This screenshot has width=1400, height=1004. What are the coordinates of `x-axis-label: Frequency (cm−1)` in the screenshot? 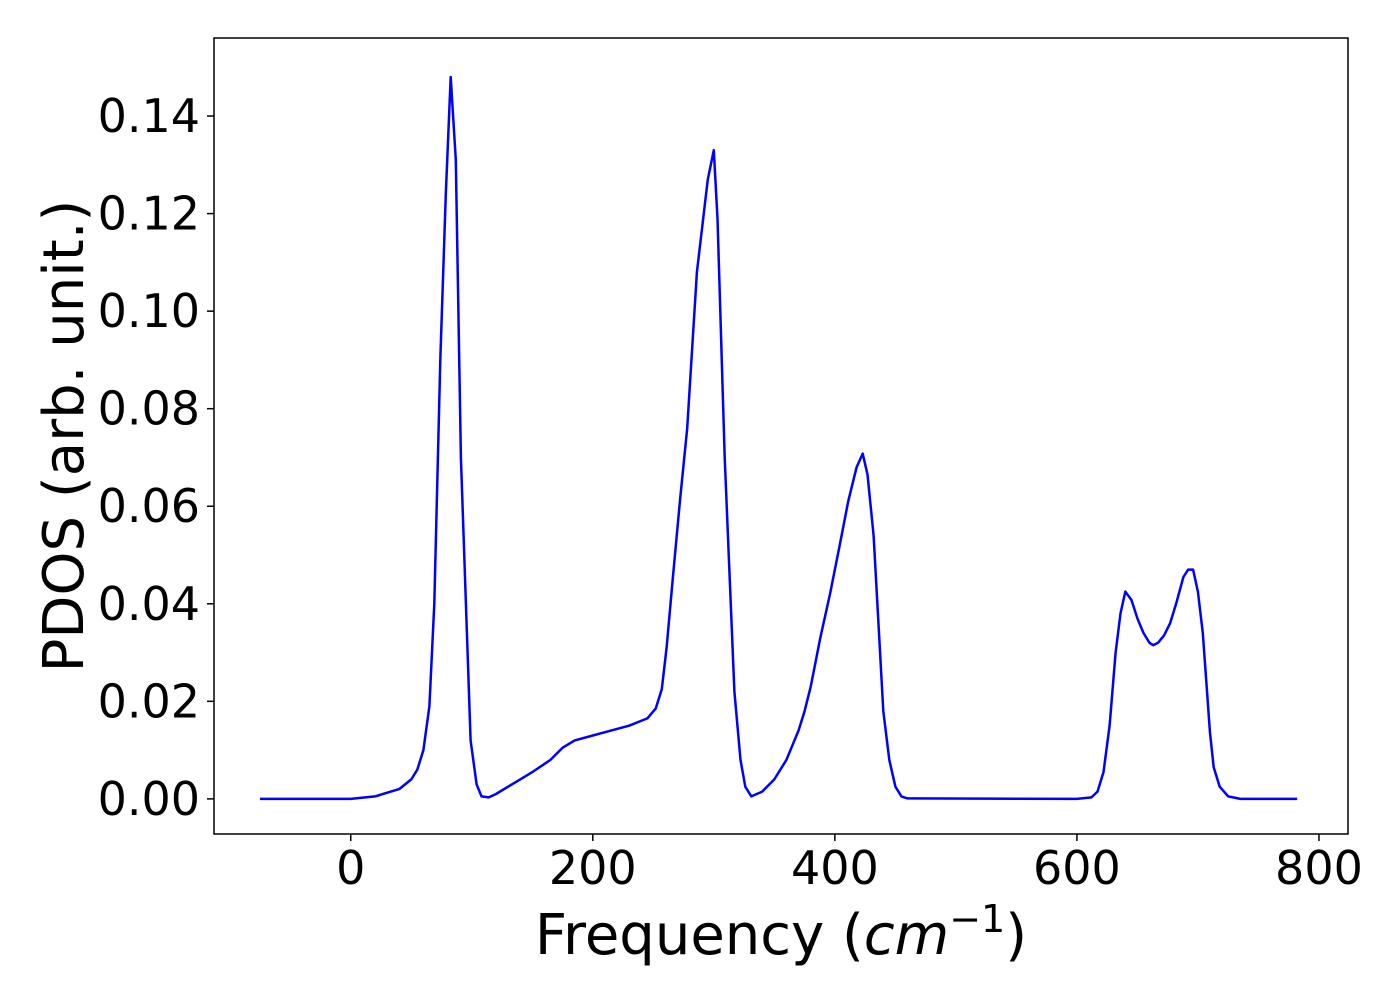 It's located at (781, 932).